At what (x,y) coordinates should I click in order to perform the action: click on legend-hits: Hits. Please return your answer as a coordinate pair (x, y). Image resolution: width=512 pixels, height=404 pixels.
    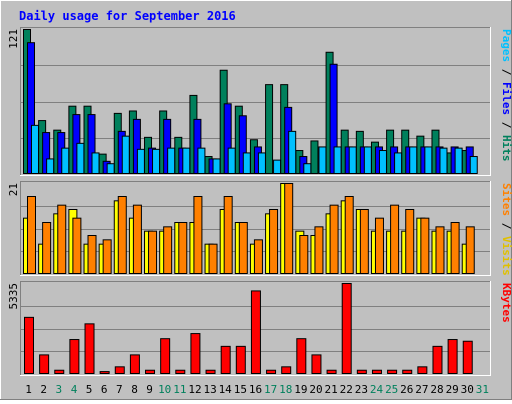
    Looking at the image, I should click on (506, 148).